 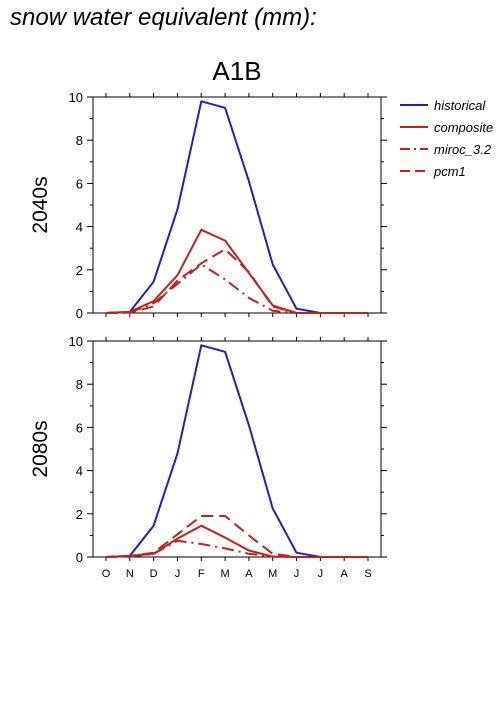 I want to click on x-tick-label: F, so click(x=201, y=574).